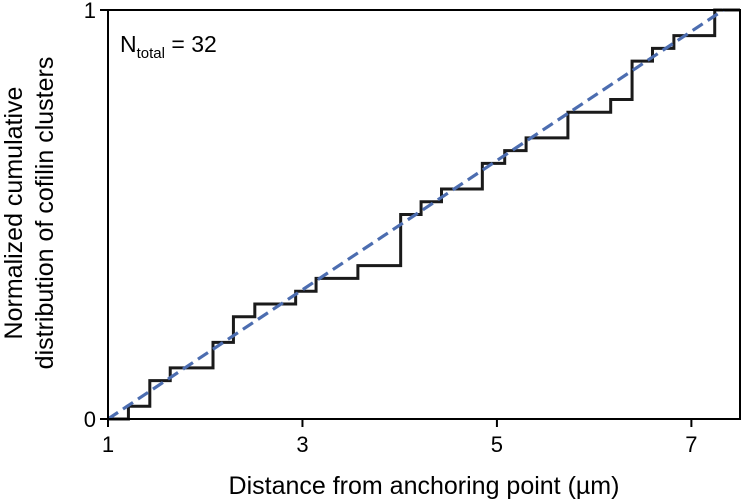 This screenshot has width=742, height=501. What do you see at coordinates (191, 44) in the screenshot?
I see `n-total-value: = 32` at bounding box center [191, 44].